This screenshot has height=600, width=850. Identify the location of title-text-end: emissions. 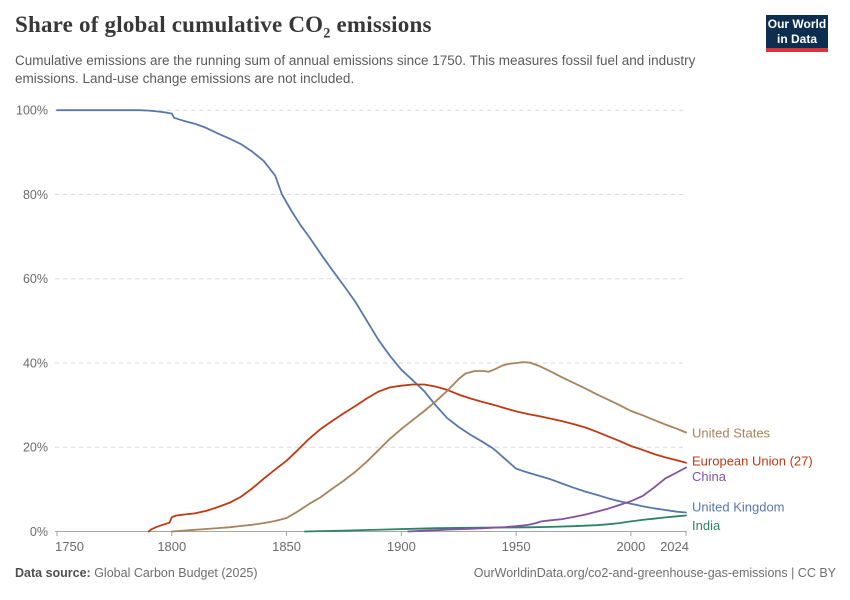
(381, 24).